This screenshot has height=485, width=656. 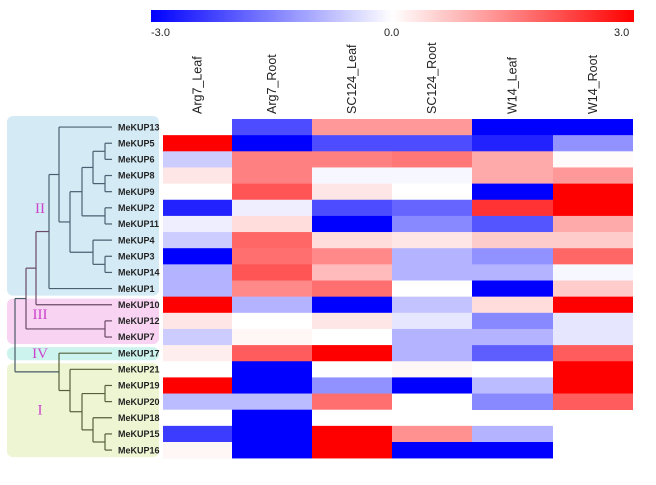 I want to click on row-label: MeKUP17, so click(x=139, y=353).